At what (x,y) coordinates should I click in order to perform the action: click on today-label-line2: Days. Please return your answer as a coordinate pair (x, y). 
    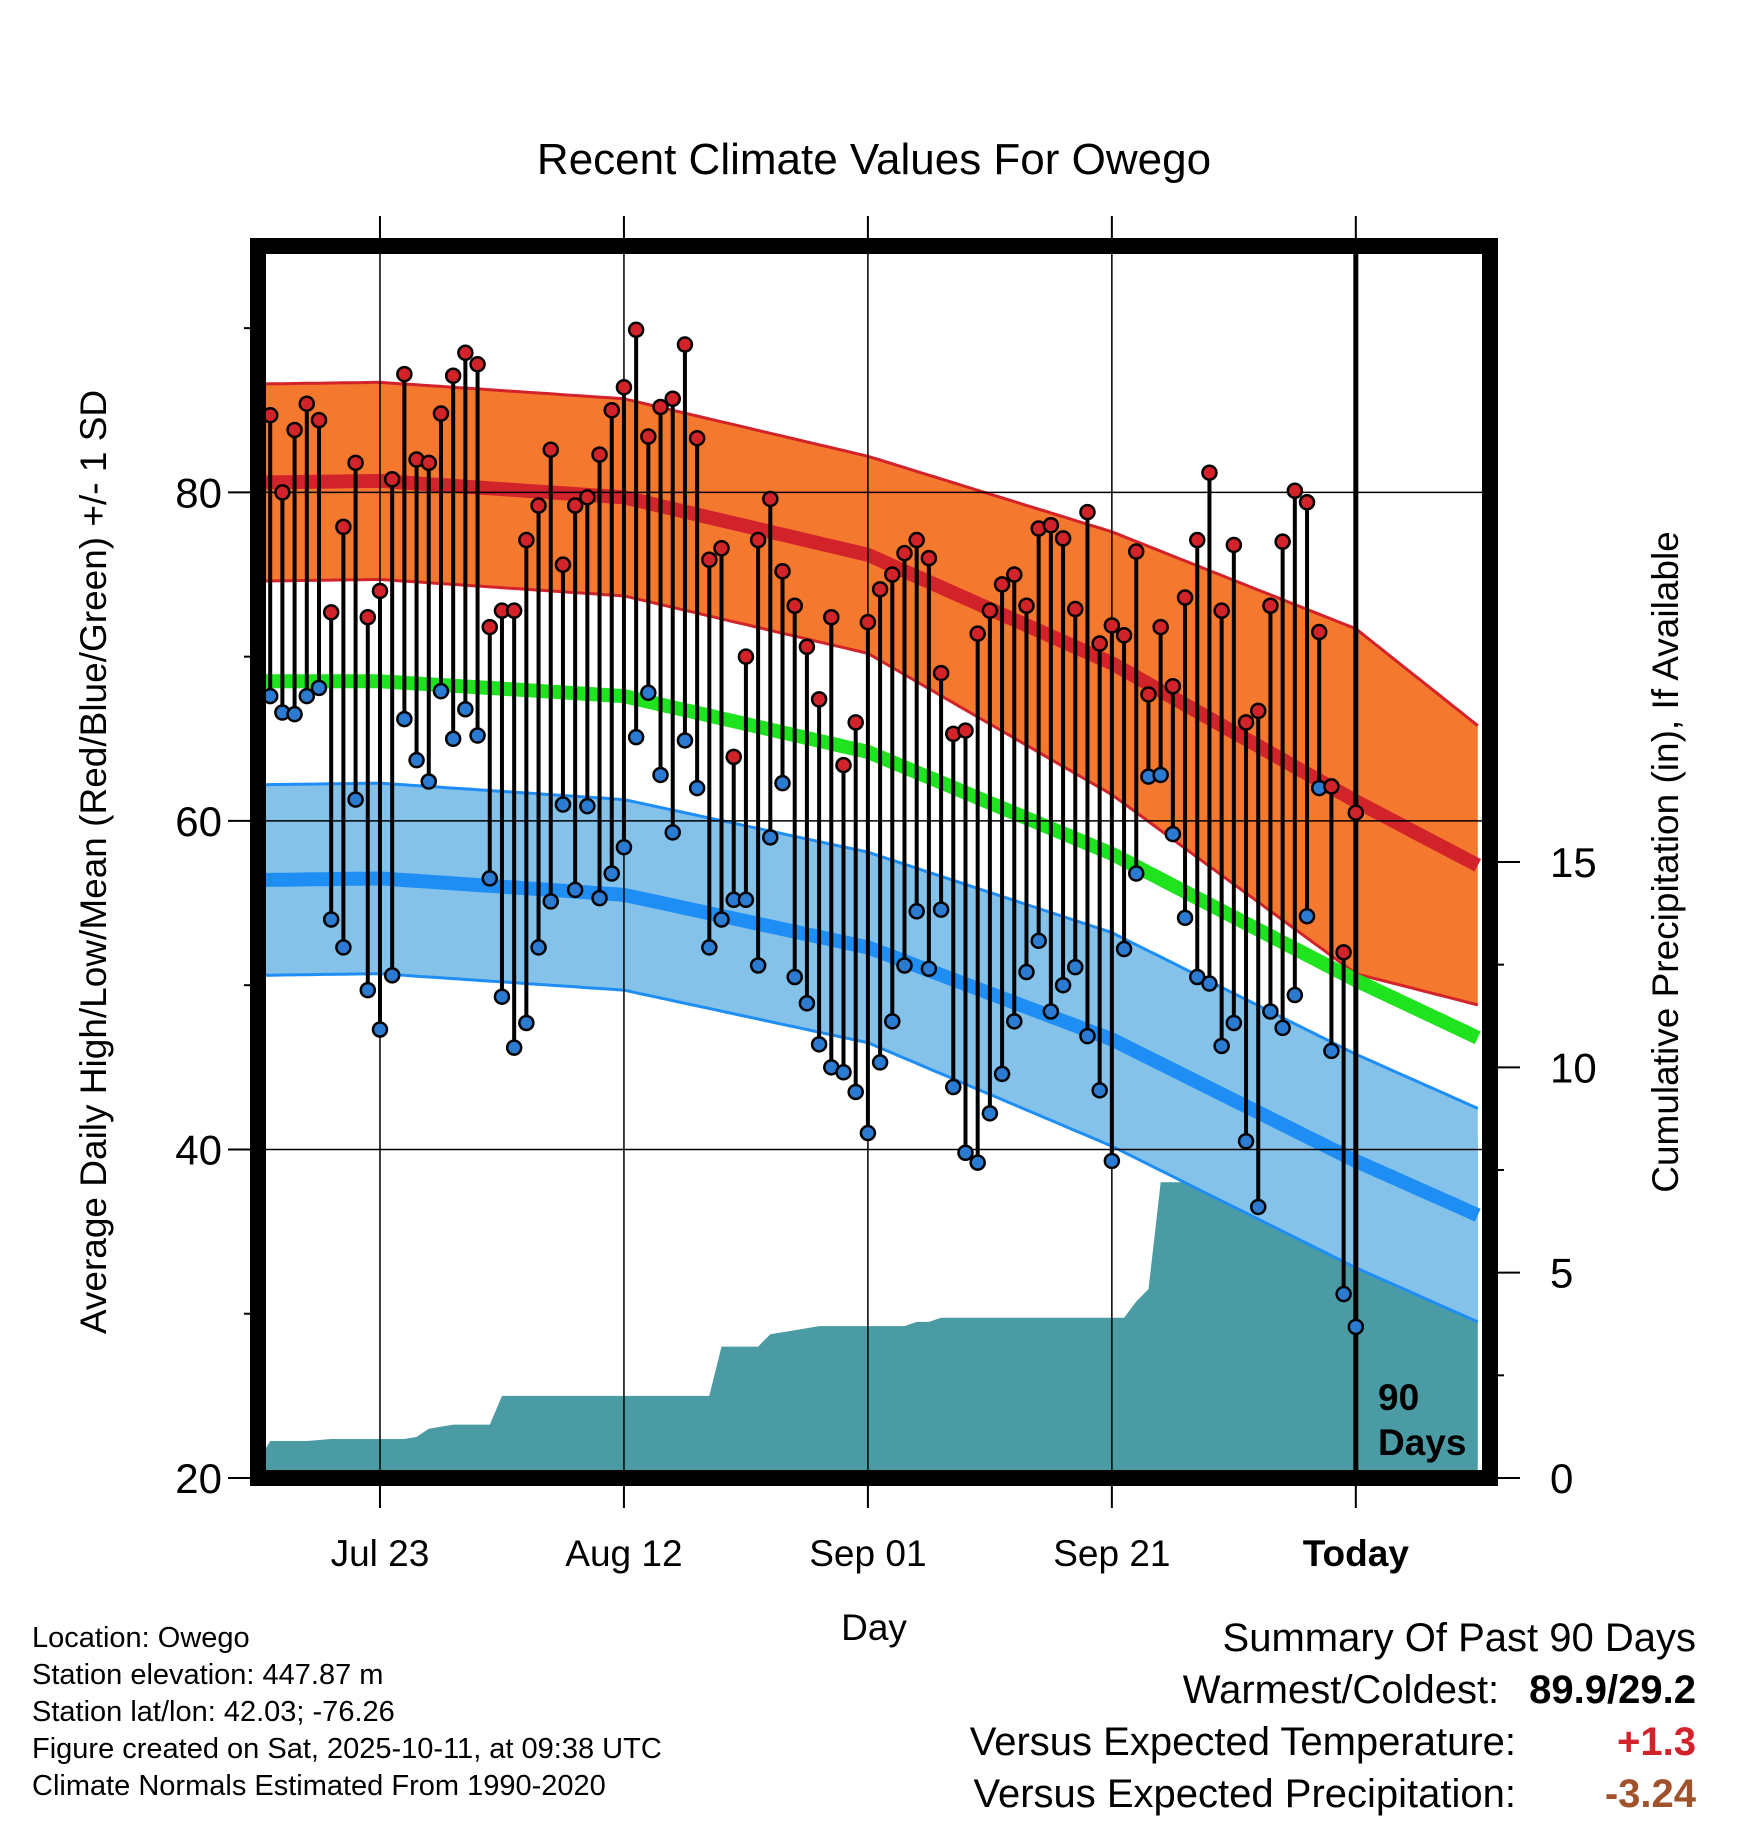
    Looking at the image, I should click on (1422, 1442).